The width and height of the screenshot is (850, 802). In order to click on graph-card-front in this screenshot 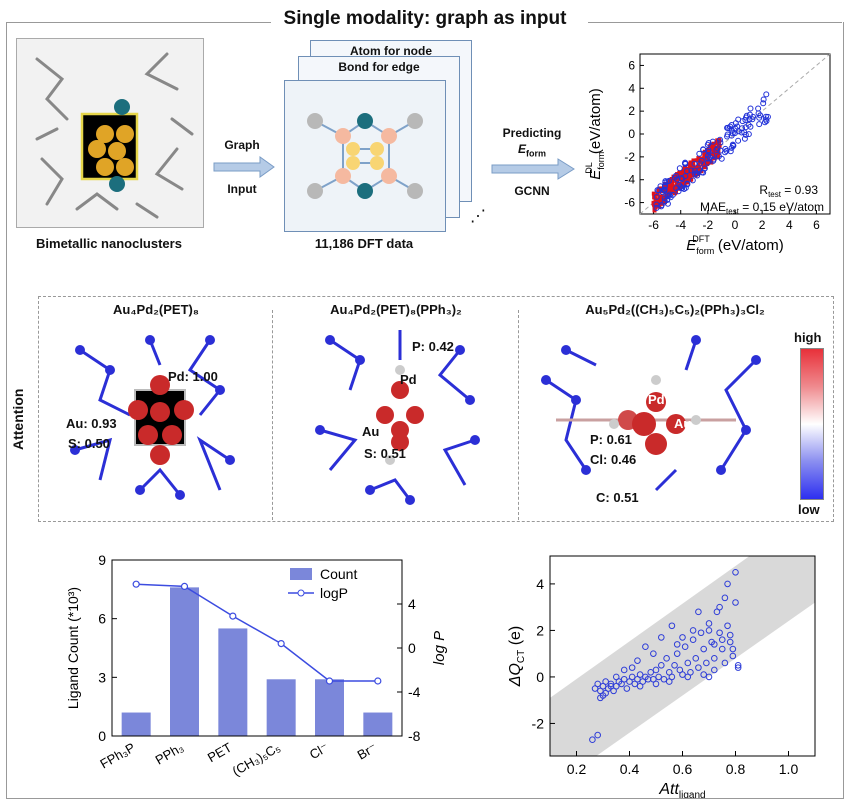, I will do `click(365, 156)`.